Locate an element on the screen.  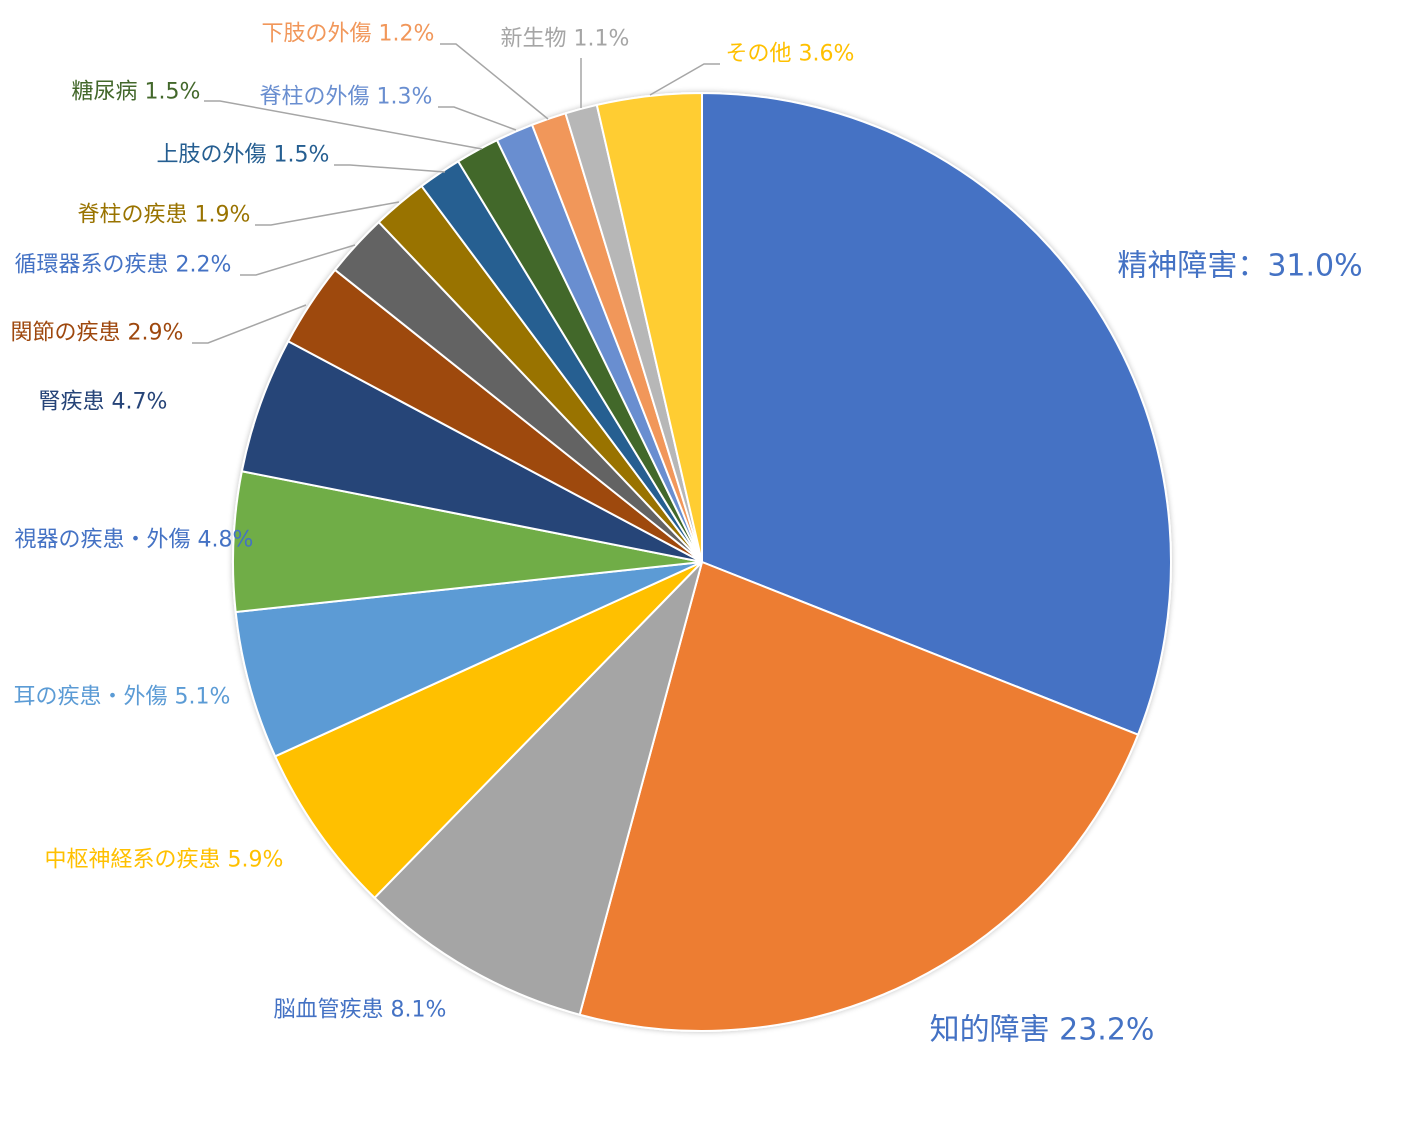
slice-data-label: その他 3.6% is located at coordinates (790, 54).